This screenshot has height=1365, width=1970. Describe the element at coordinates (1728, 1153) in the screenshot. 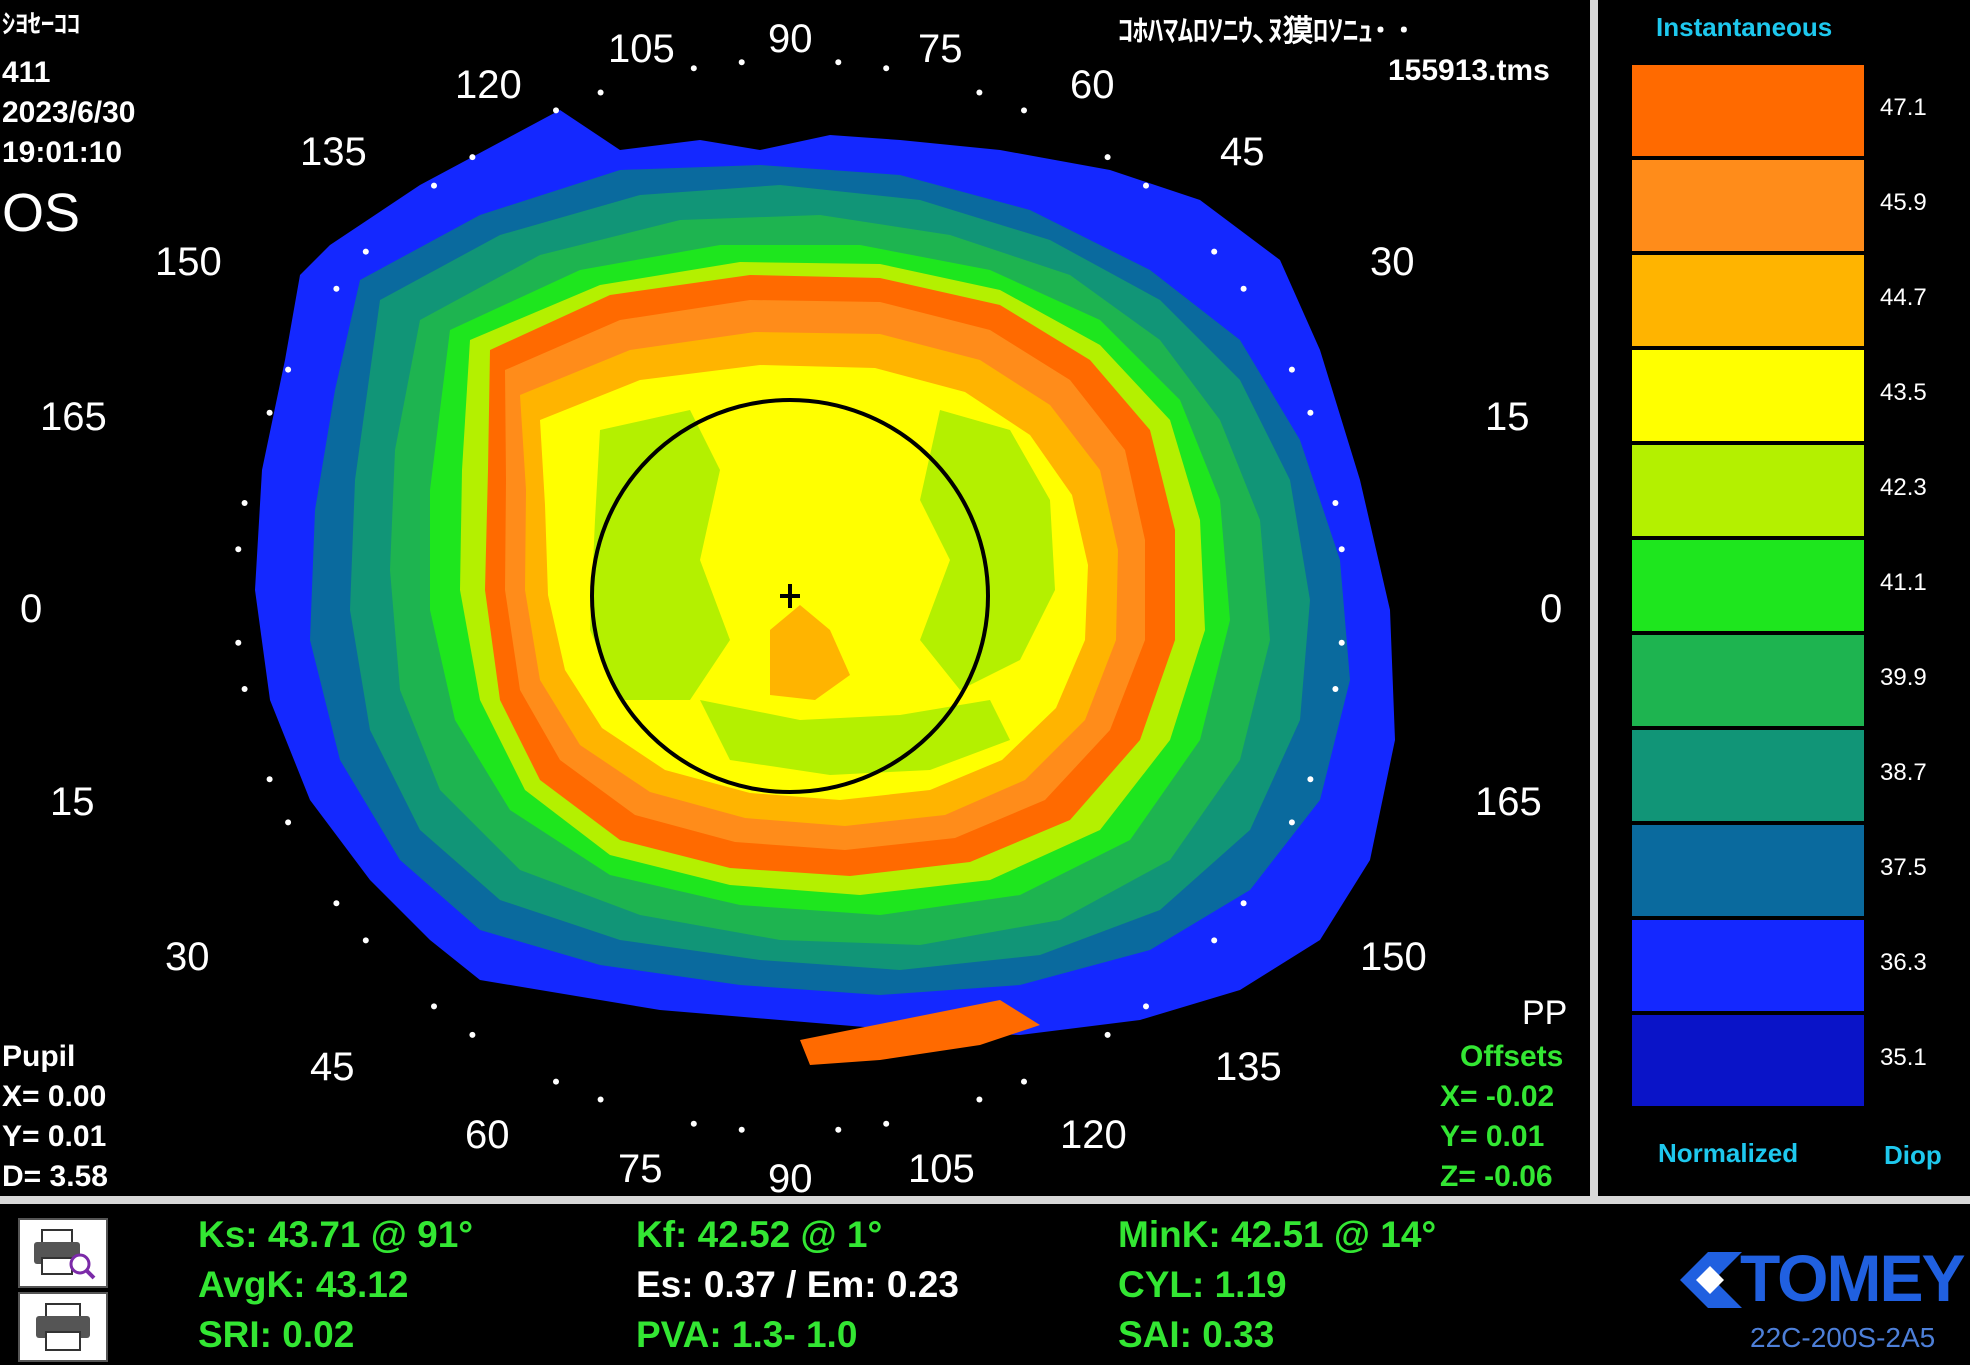

I see `scale-normalized-label: Normalized` at that location.